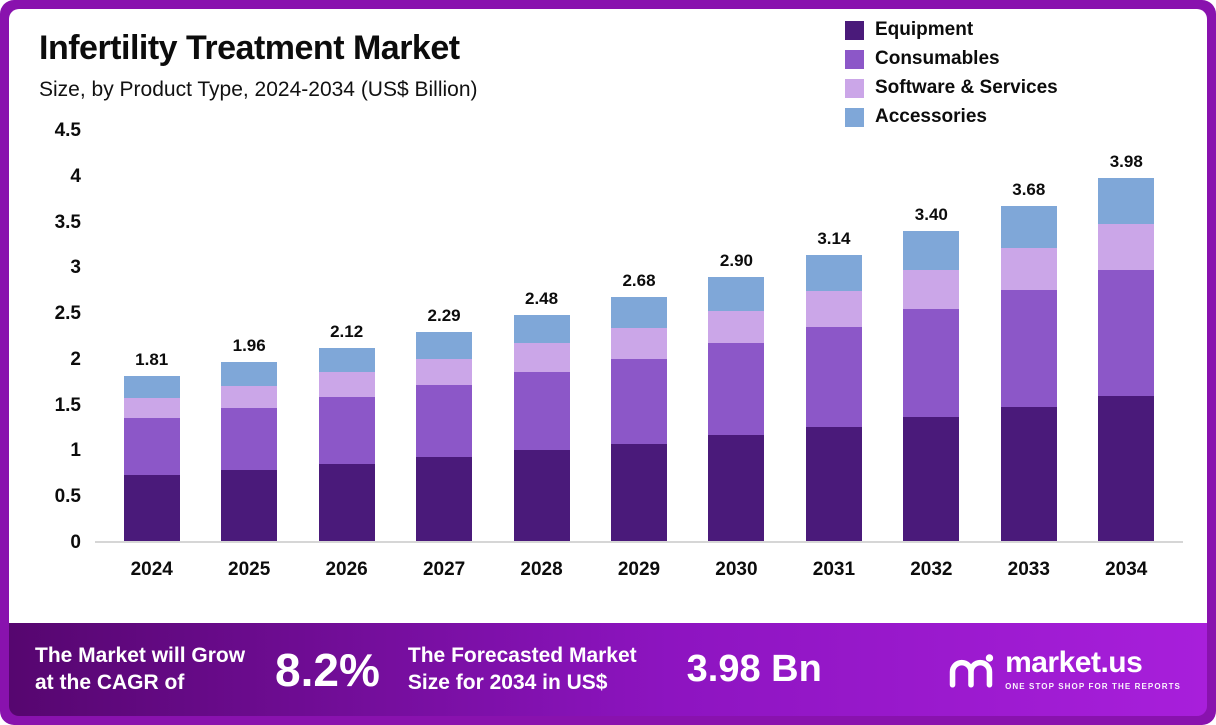 This screenshot has height=725, width=1216. What do you see at coordinates (327, 669) in the screenshot?
I see `cagr-value: 8.2%` at bounding box center [327, 669].